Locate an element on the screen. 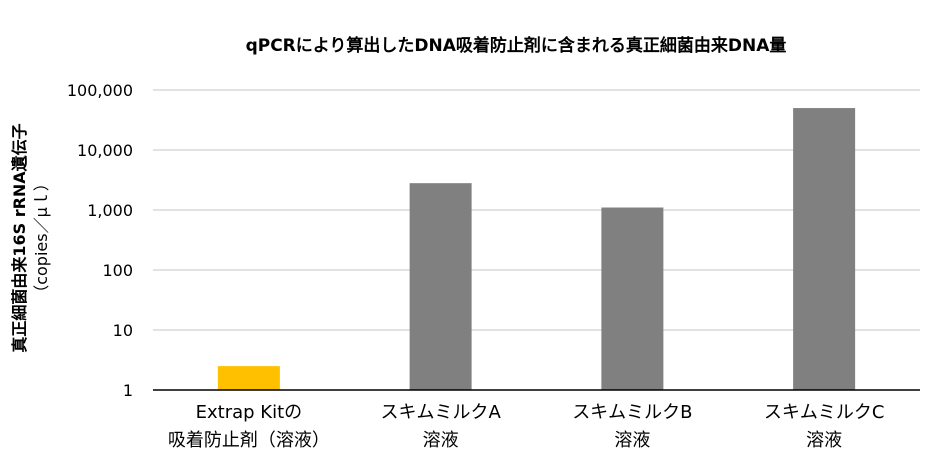 The height and width of the screenshot is (466, 935). x-tick-label: スキムミルクB is located at coordinates (632, 412).